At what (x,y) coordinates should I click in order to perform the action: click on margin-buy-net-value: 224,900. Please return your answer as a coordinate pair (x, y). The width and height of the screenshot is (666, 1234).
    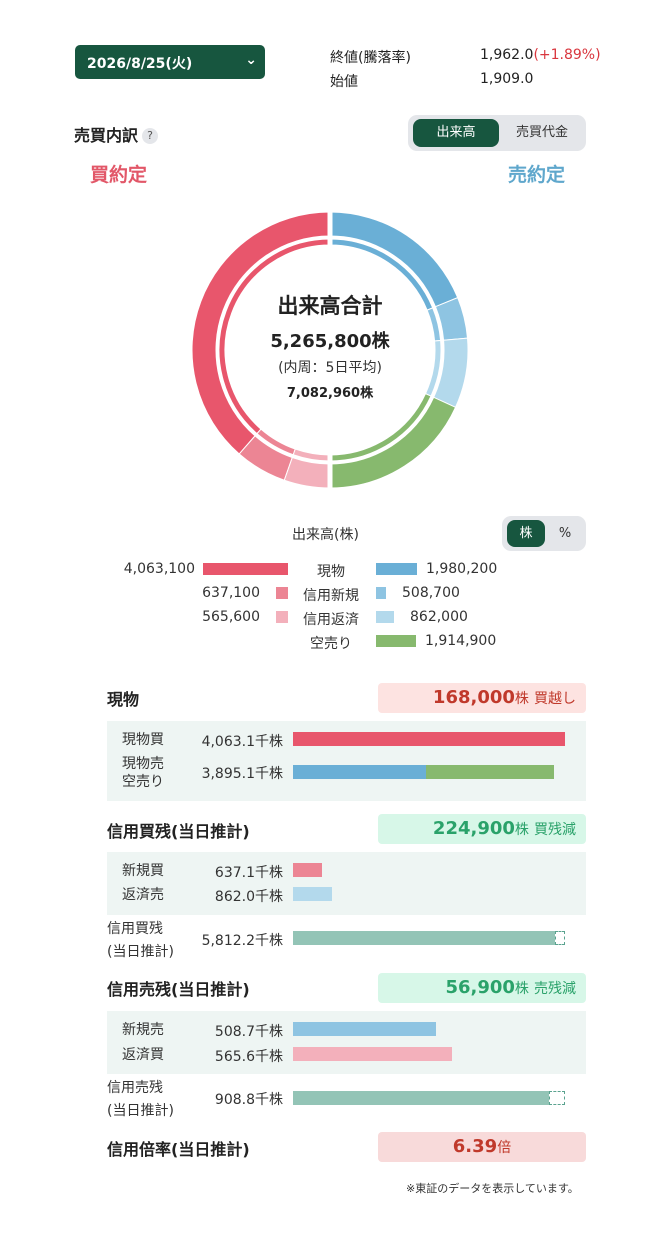
    Looking at the image, I should click on (473, 828).